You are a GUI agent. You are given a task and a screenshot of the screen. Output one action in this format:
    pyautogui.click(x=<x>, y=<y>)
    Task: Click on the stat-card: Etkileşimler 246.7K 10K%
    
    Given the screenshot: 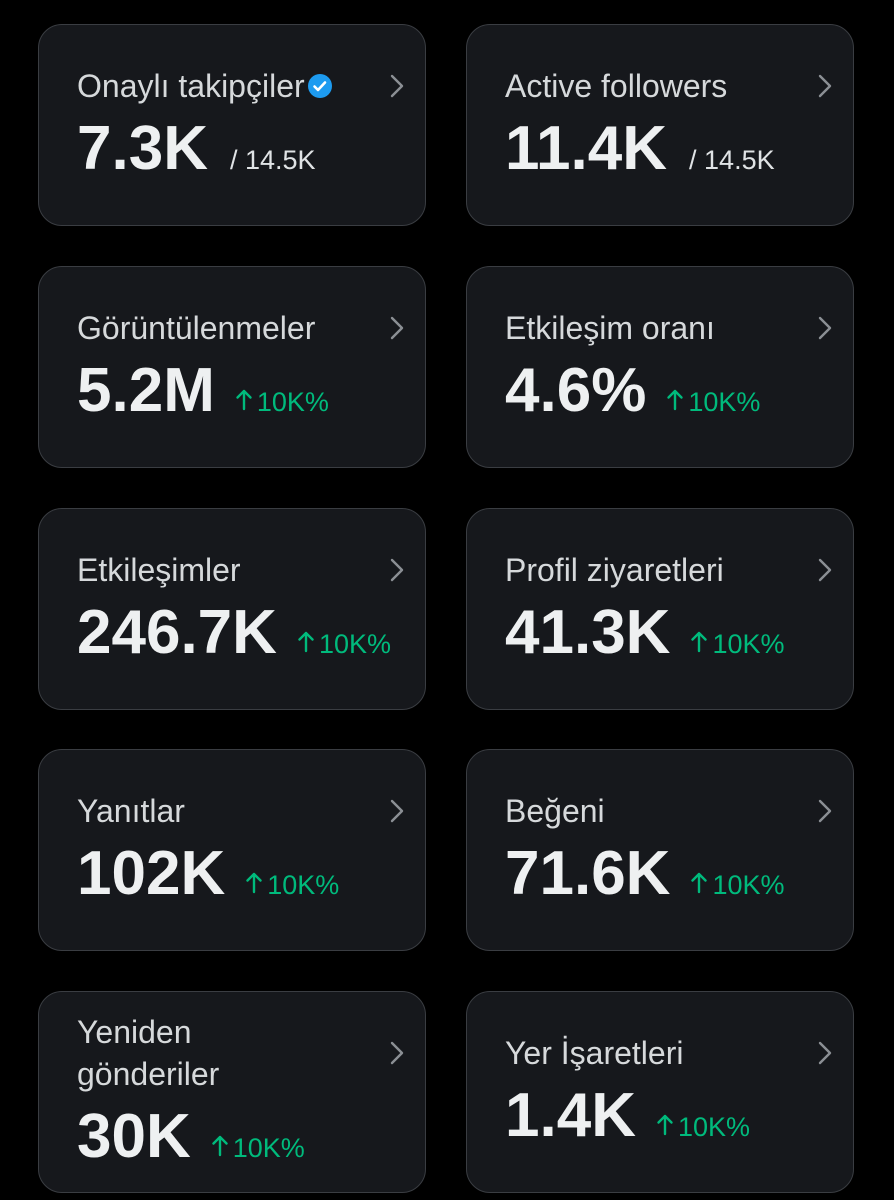 What is the action you would take?
    pyautogui.click(x=232, y=609)
    